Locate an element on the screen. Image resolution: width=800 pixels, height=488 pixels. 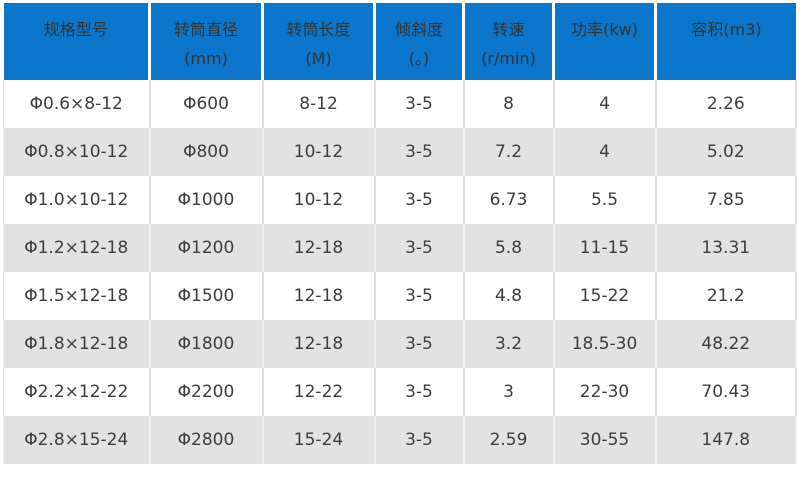
cell-drum-diameter: Φ800 is located at coordinates (206, 152).